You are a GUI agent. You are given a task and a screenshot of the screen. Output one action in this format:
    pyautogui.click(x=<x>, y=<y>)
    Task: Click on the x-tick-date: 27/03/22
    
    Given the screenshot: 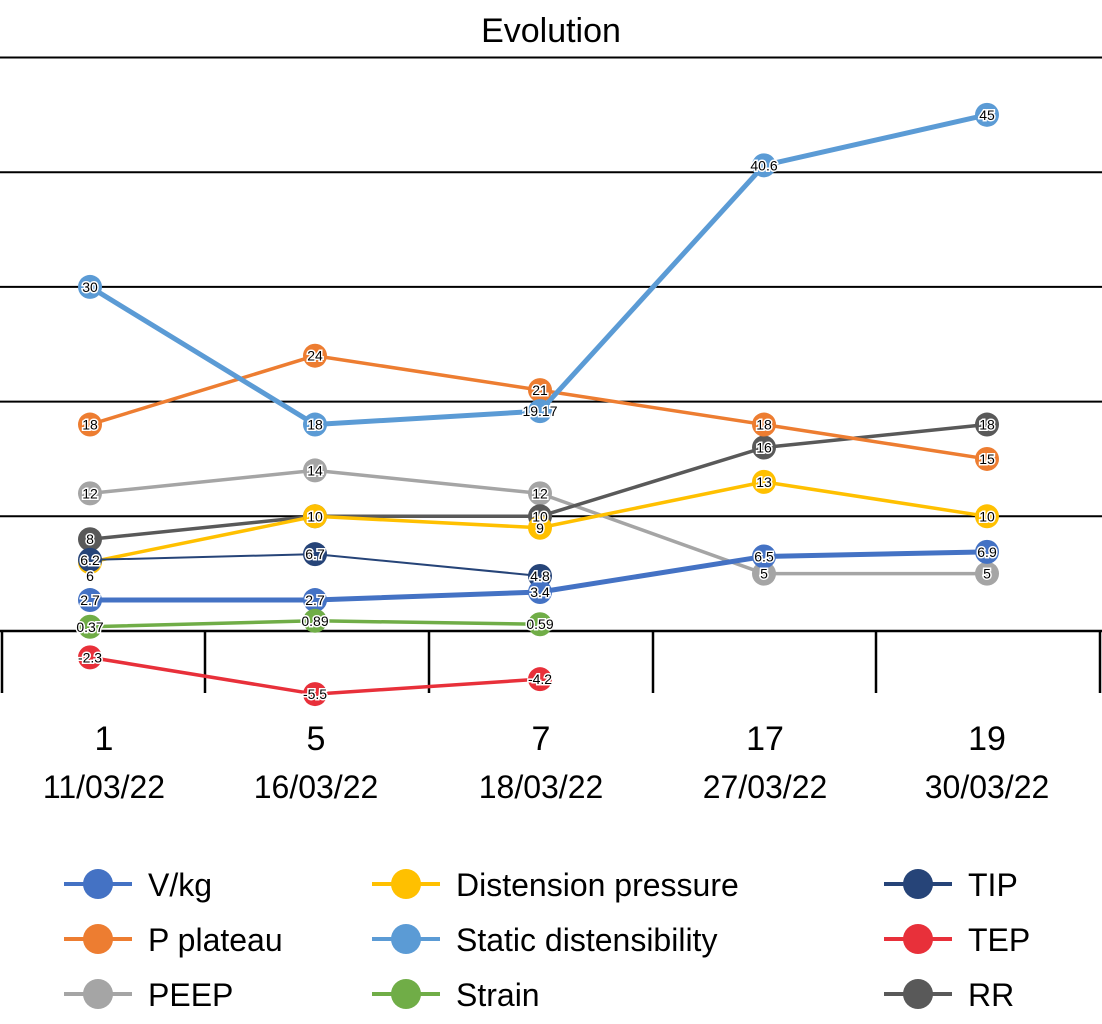 What is the action you would take?
    pyautogui.click(x=765, y=787)
    